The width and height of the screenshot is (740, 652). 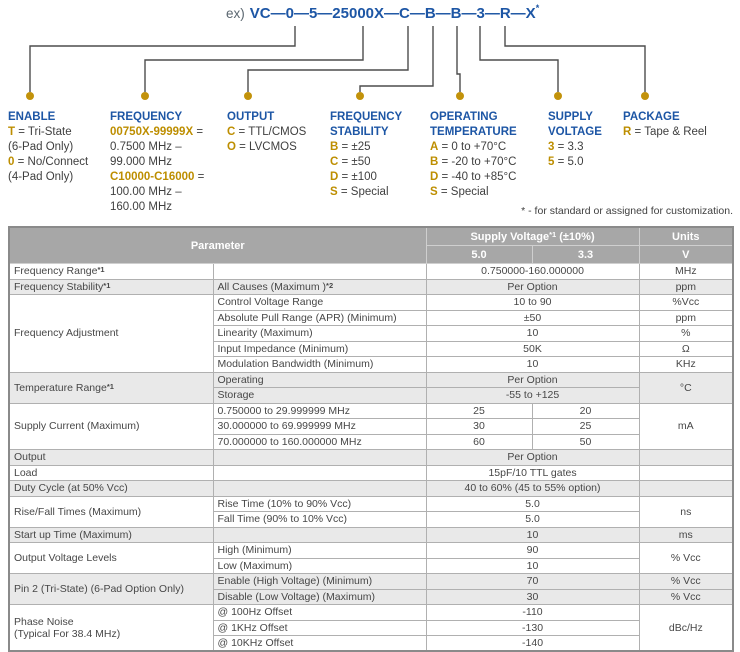 What do you see at coordinates (686, 286) in the screenshot?
I see `unit-cell: ppm` at bounding box center [686, 286].